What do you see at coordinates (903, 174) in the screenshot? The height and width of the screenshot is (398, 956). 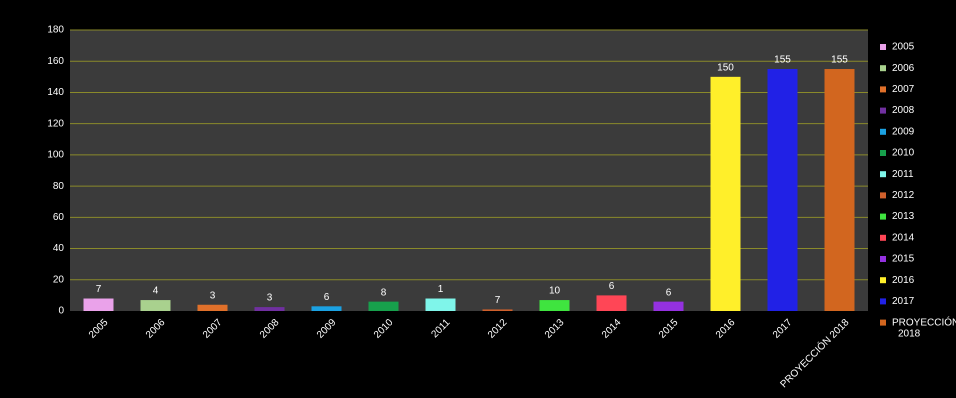 I see `legend-label: 2011` at bounding box center [903, 174].